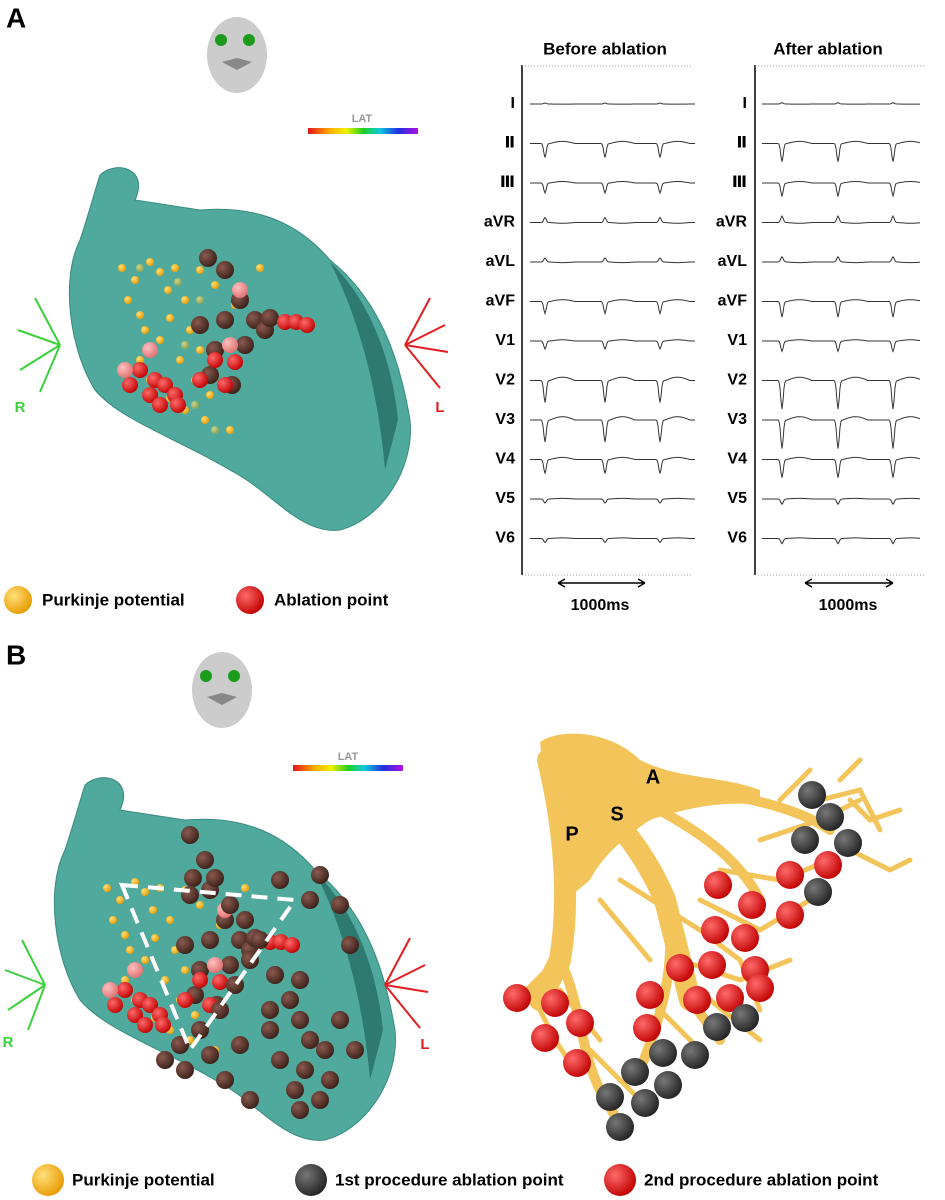  I want to click on panel-label: A, so click(16, 17).